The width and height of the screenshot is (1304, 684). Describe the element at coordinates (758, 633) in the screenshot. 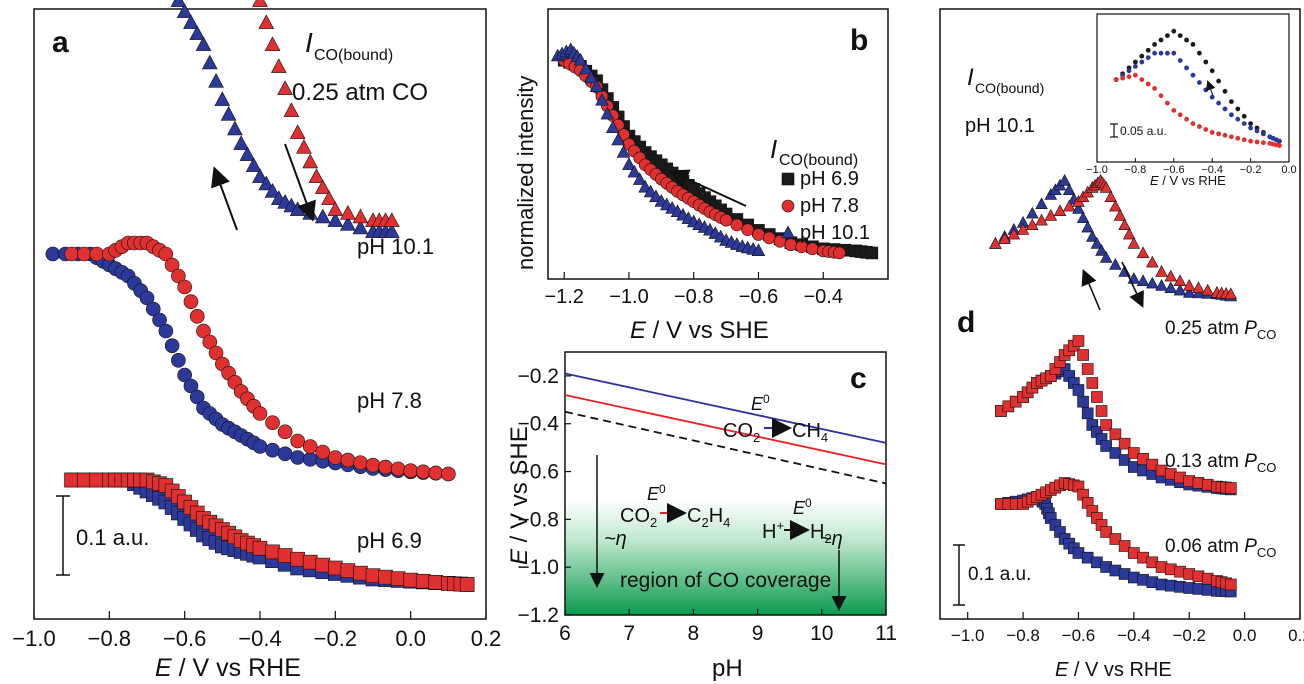

I see `c-x-tick-label: 9` at that location.